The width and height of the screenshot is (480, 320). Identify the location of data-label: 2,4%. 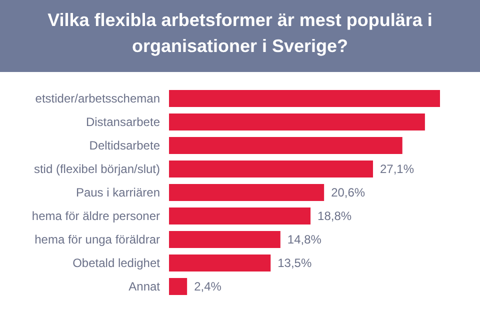
(208, 287).